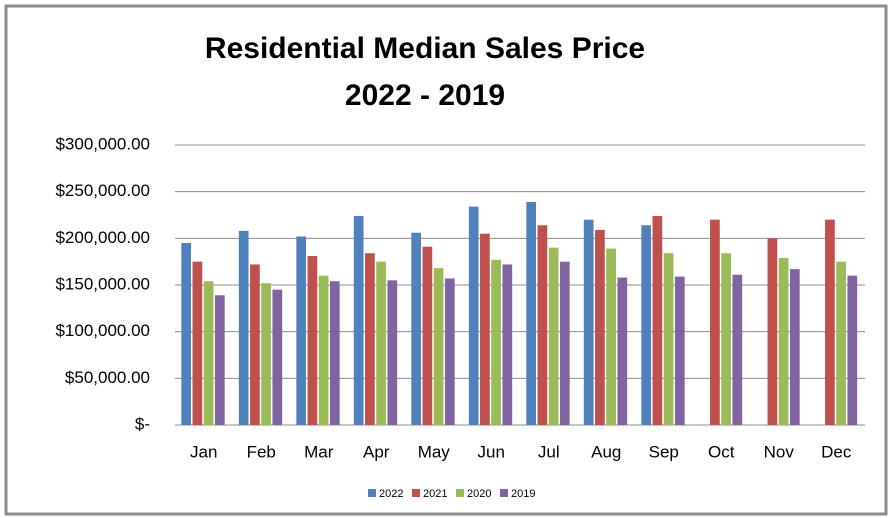 The image size is (890, 518). I want to click on chart-title: Residential Median Sales Price, so click(425, 48).